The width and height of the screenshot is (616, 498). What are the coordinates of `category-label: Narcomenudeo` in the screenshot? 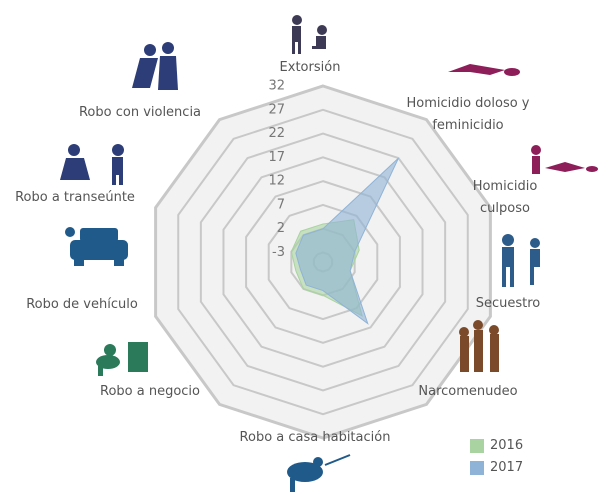 It's located at (468, 391).